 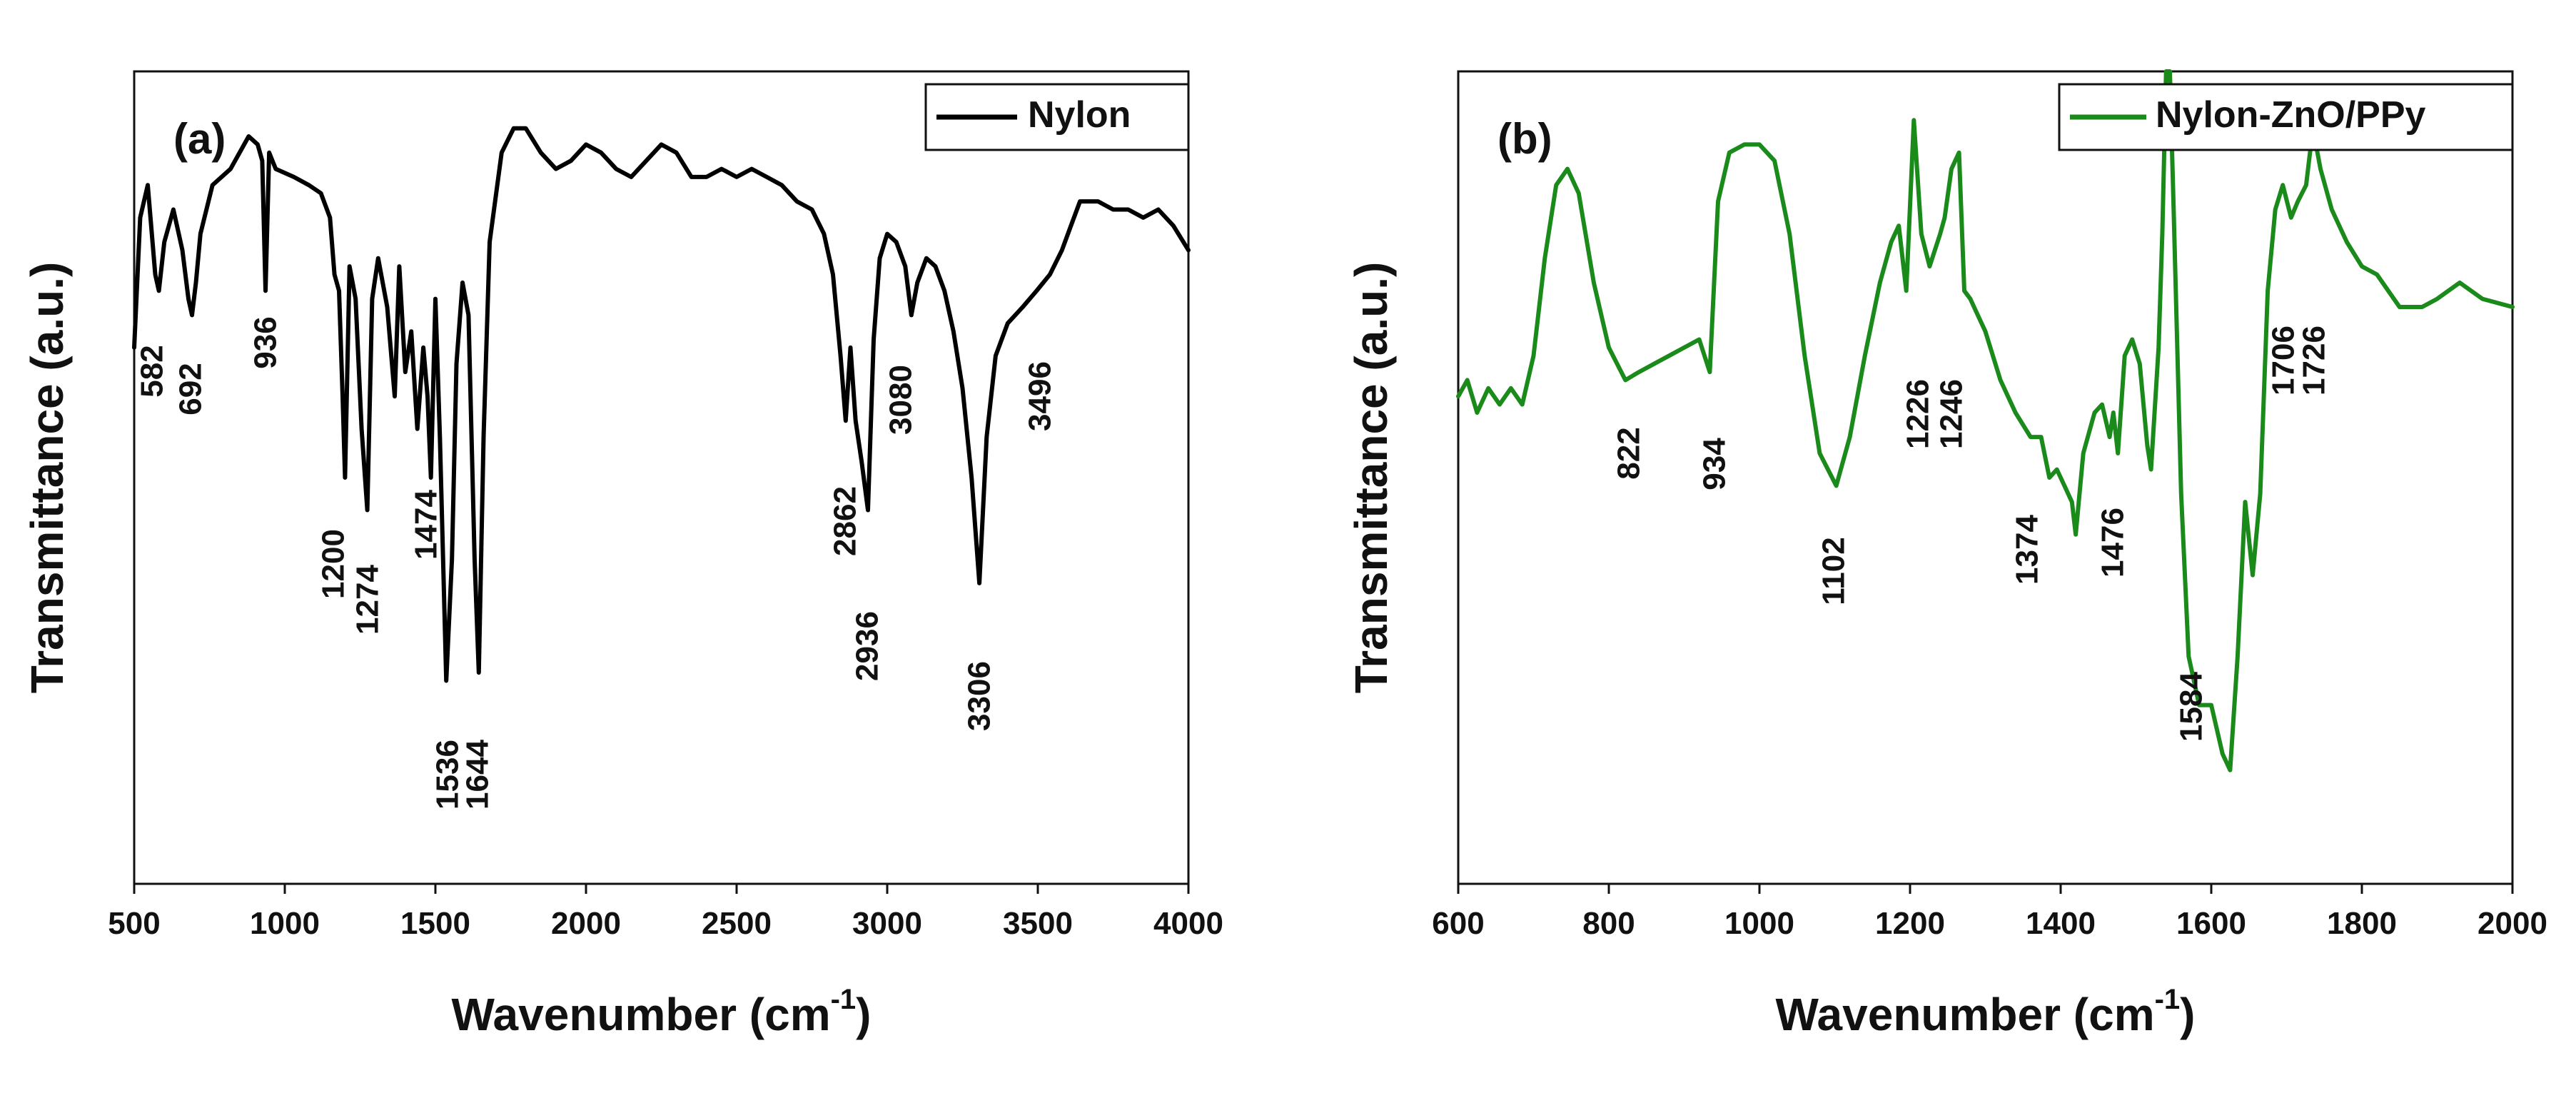 I want to click on peak-label: 1102, so click(x=1834, y=571).